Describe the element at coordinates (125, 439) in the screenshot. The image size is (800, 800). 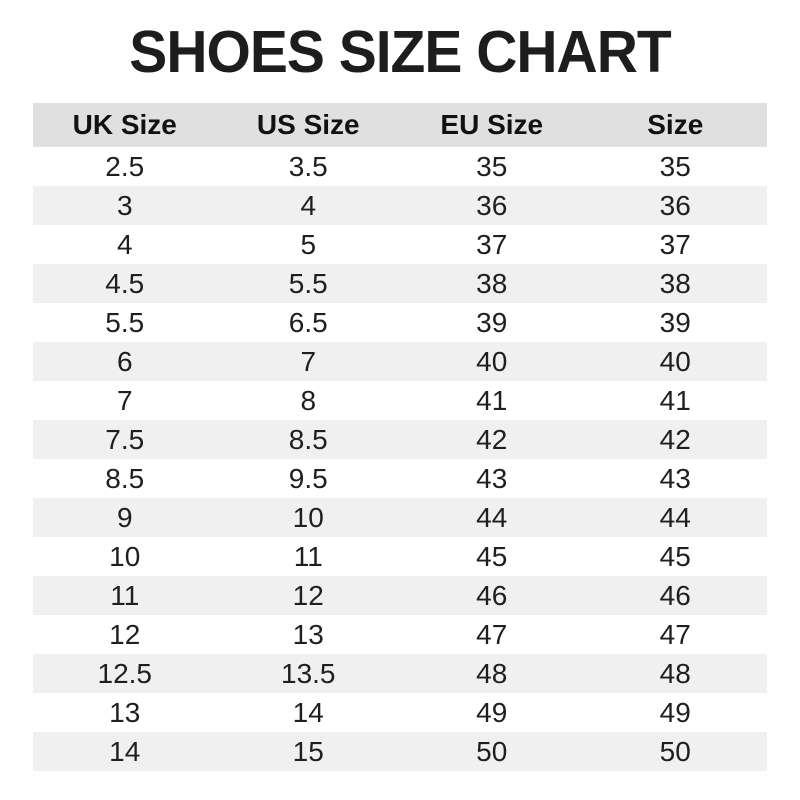
I see `table-cell: 7.5` at that location.